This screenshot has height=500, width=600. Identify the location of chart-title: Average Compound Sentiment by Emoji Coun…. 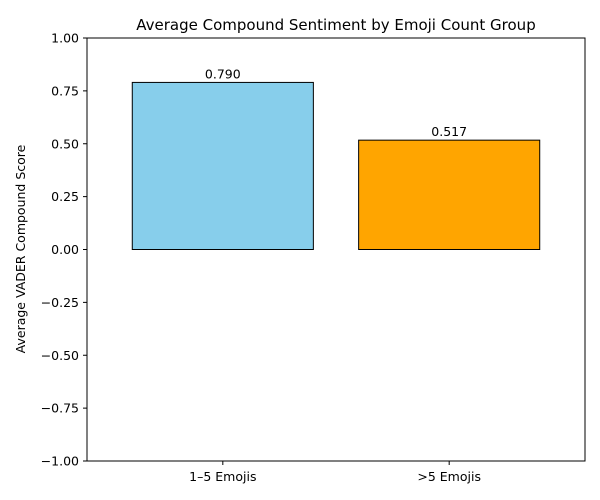
(335, 25).